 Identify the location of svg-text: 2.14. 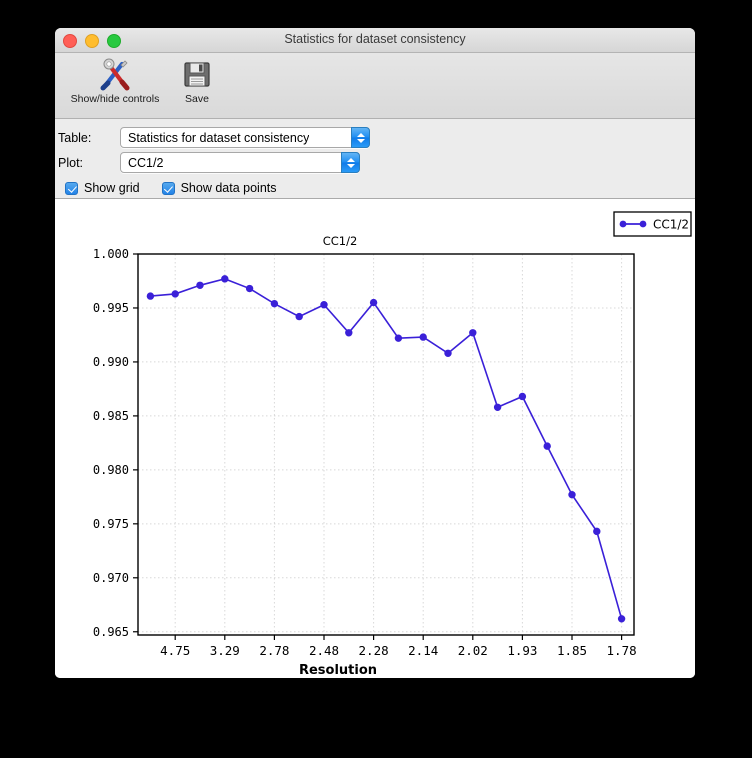
(423, 650).